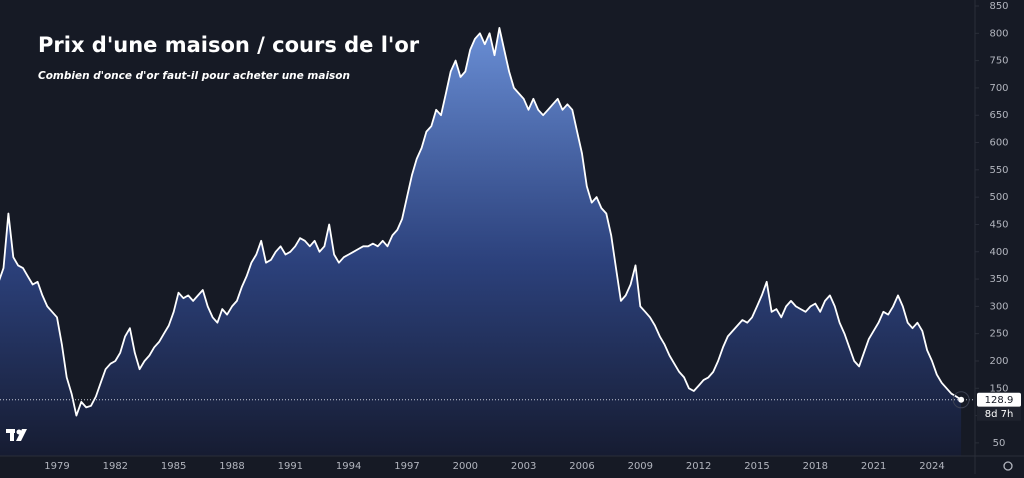  I want to click on x-tick-label: 2015, so click(756, 466).